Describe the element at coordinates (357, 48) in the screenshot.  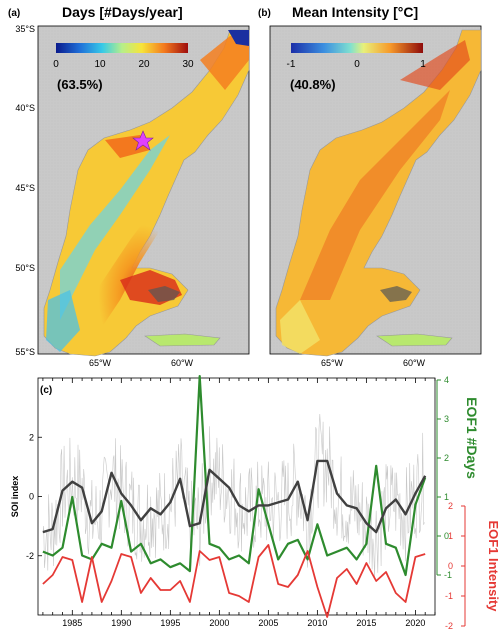
I see `panel-b-colorbar` at that location.